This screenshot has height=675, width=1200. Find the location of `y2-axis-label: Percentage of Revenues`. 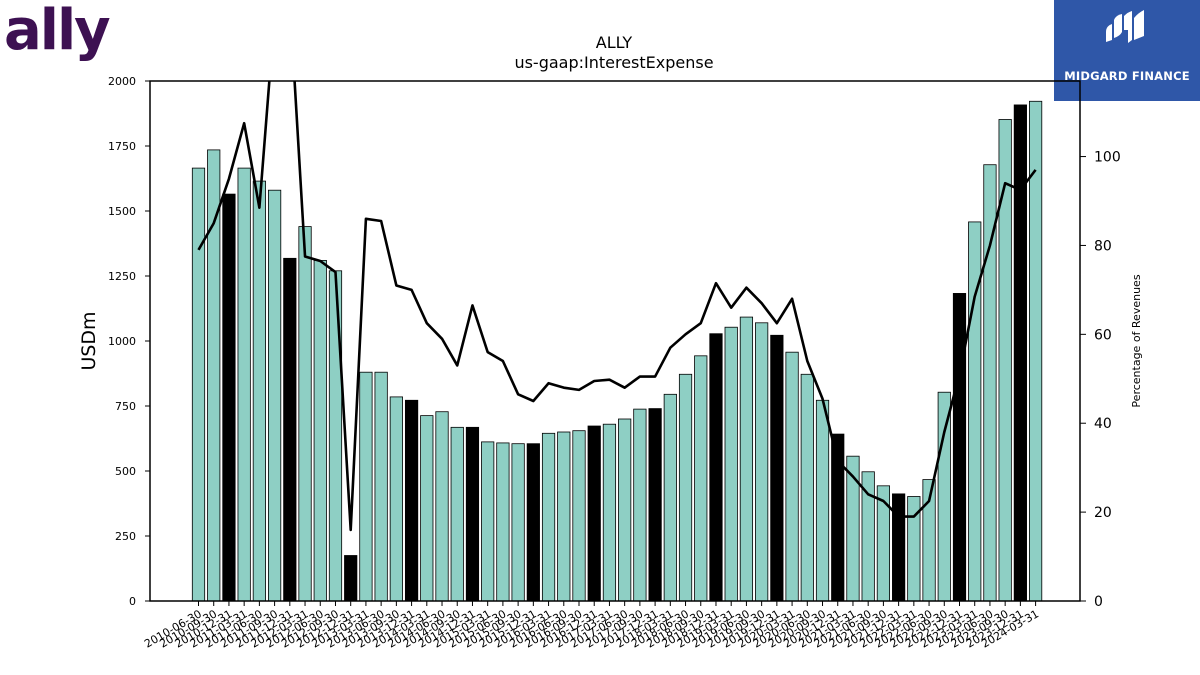

y2-axis-label: Percentage of Revenues is located at coordinates (1136, 340).